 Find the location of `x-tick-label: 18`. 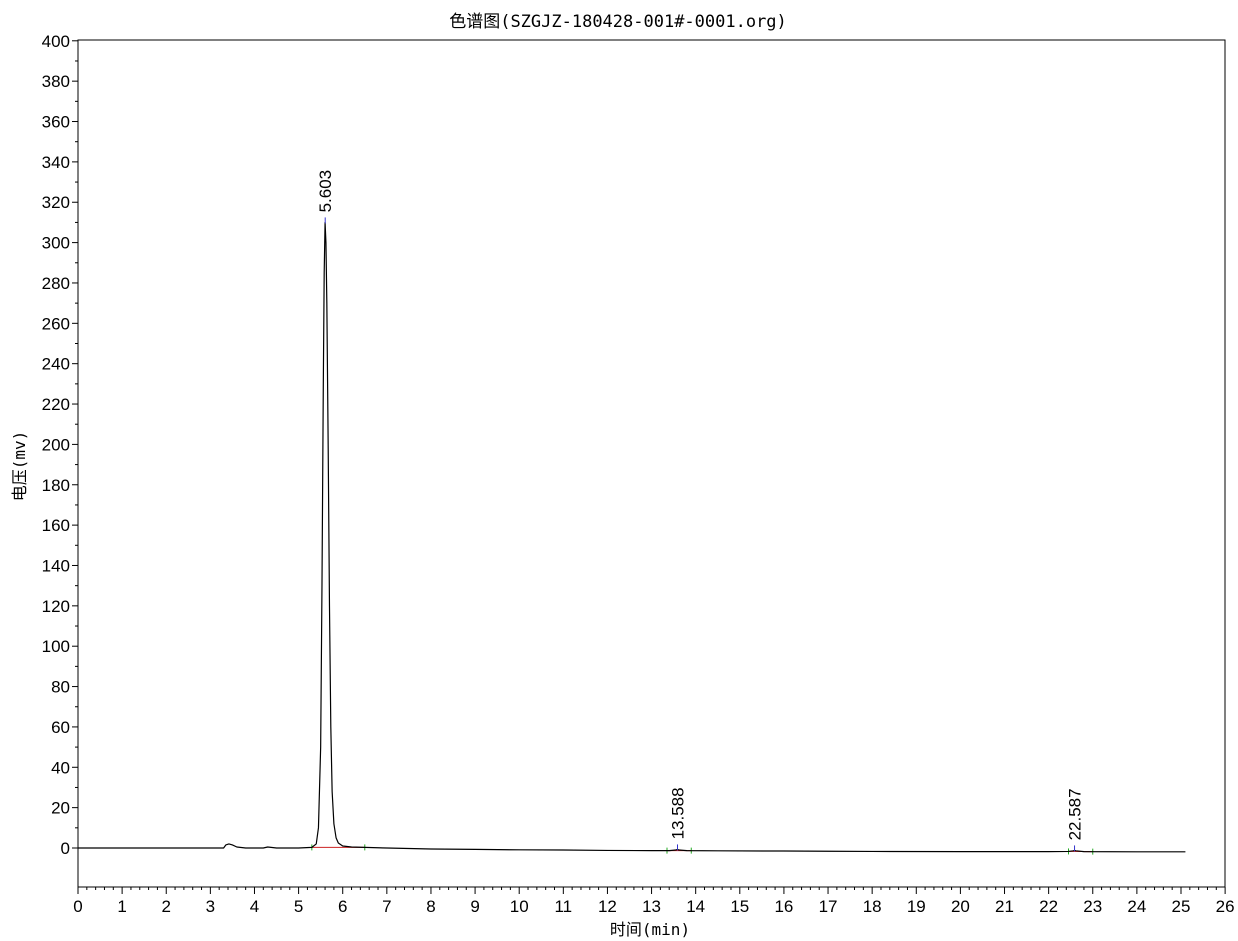

x-tick-label: 18 is located at coordinates (872, 906).